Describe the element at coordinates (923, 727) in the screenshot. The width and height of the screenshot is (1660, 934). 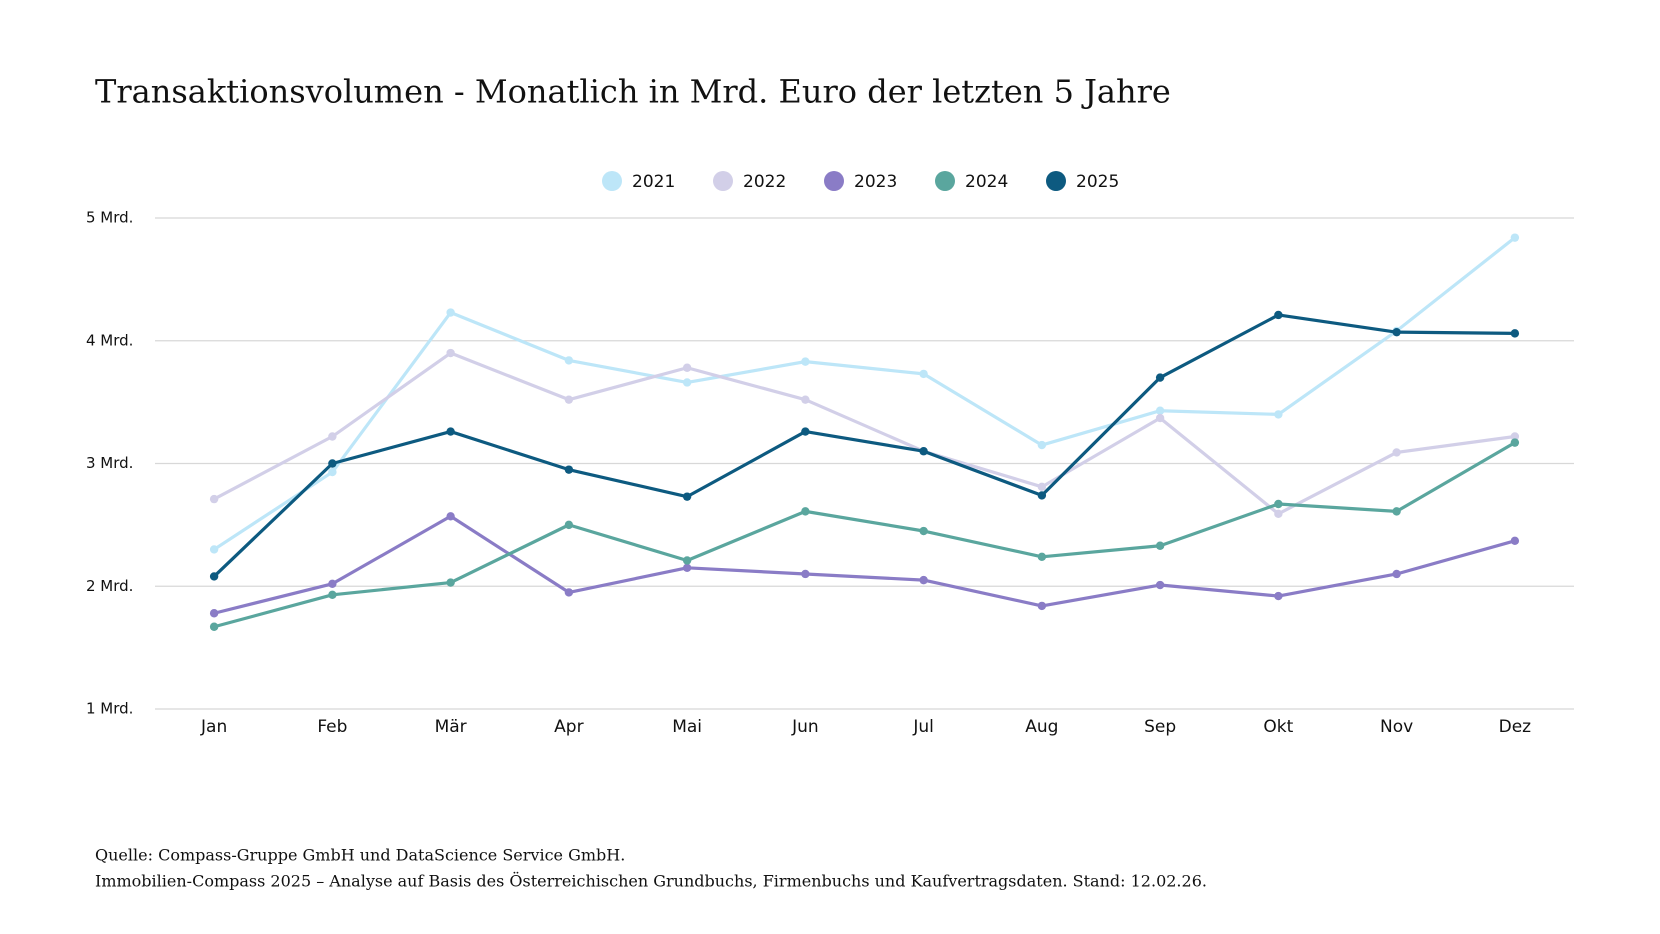
I see `x-tick-label: Jul` at that location.